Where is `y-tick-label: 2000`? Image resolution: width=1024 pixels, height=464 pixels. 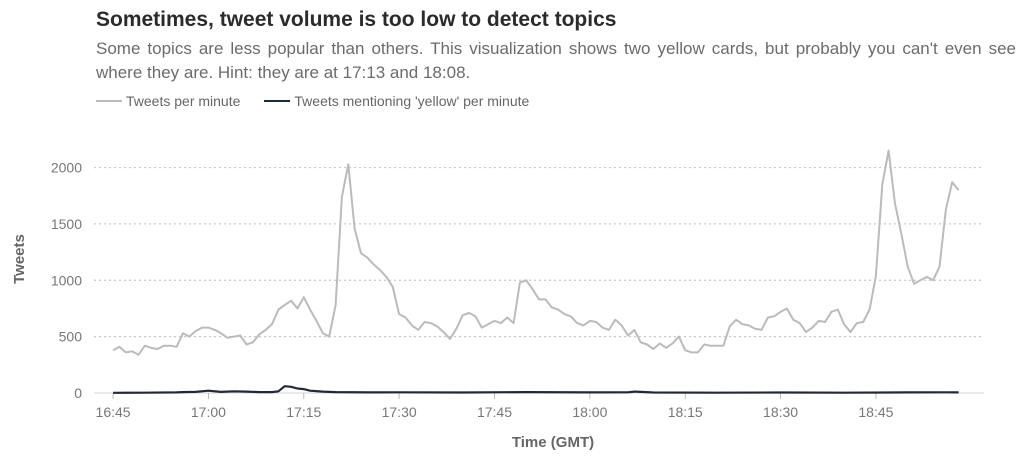
y-tick-label: 2000 is located at coordinates (66, 168).